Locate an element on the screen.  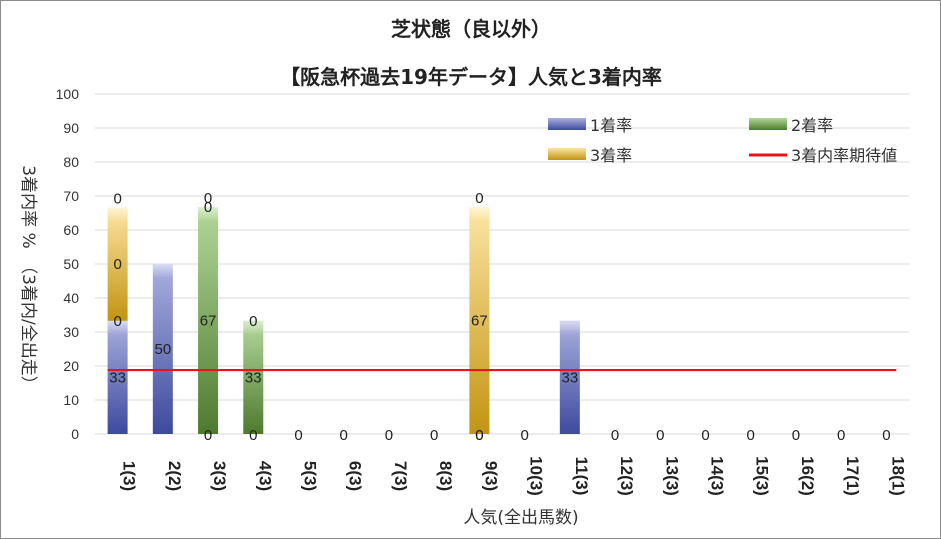
x-tick-label: 17(1) is located at coordinates (852, 476).